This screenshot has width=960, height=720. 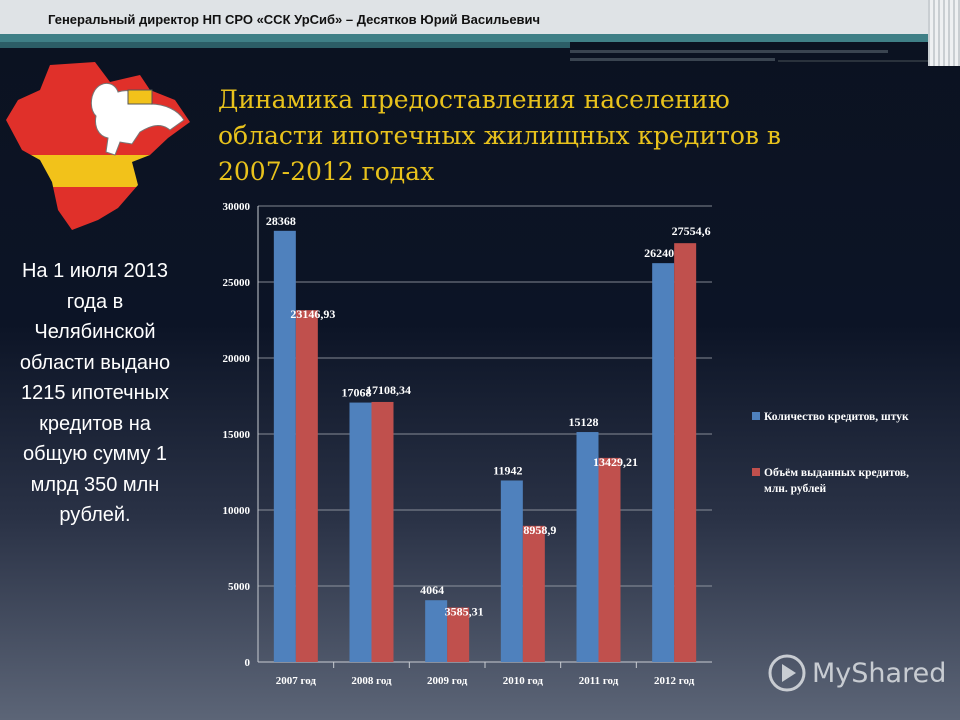 What do you see at coordinates (674, 681) in the screenshot?
I see `x-tick-label: 2012 год` at bounding box center [674, 681].